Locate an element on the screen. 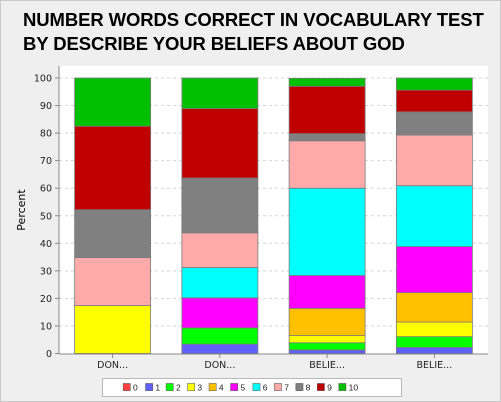  legend-label: 0 is located at coordinates (135, 388).